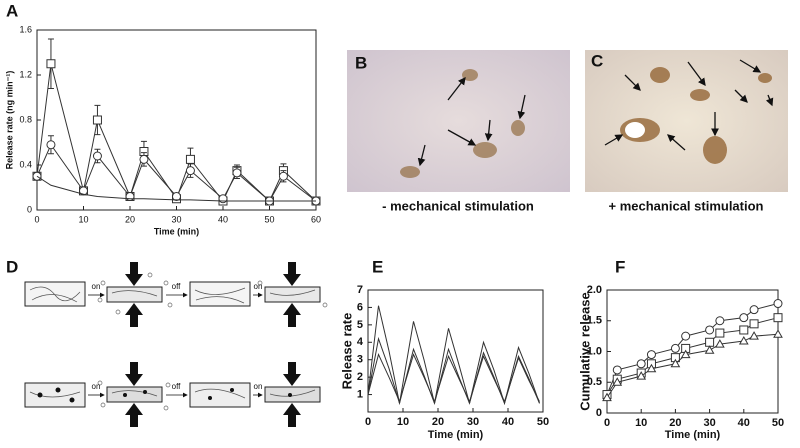 This screenshot has height=448, width=800. What do you see at coordinates (594, 321) in the screenshot?
I see `y-tick-label: 1.5` at bounding box center [594, 321].